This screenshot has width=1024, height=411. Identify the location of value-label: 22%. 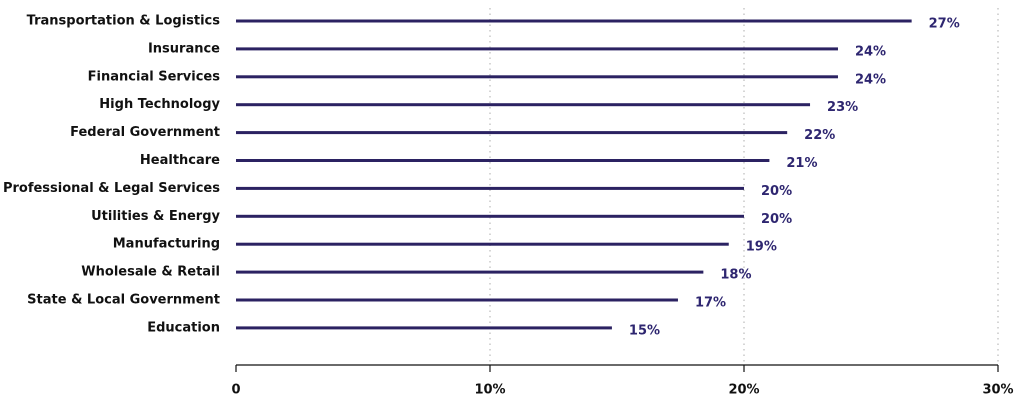
(819, 135).